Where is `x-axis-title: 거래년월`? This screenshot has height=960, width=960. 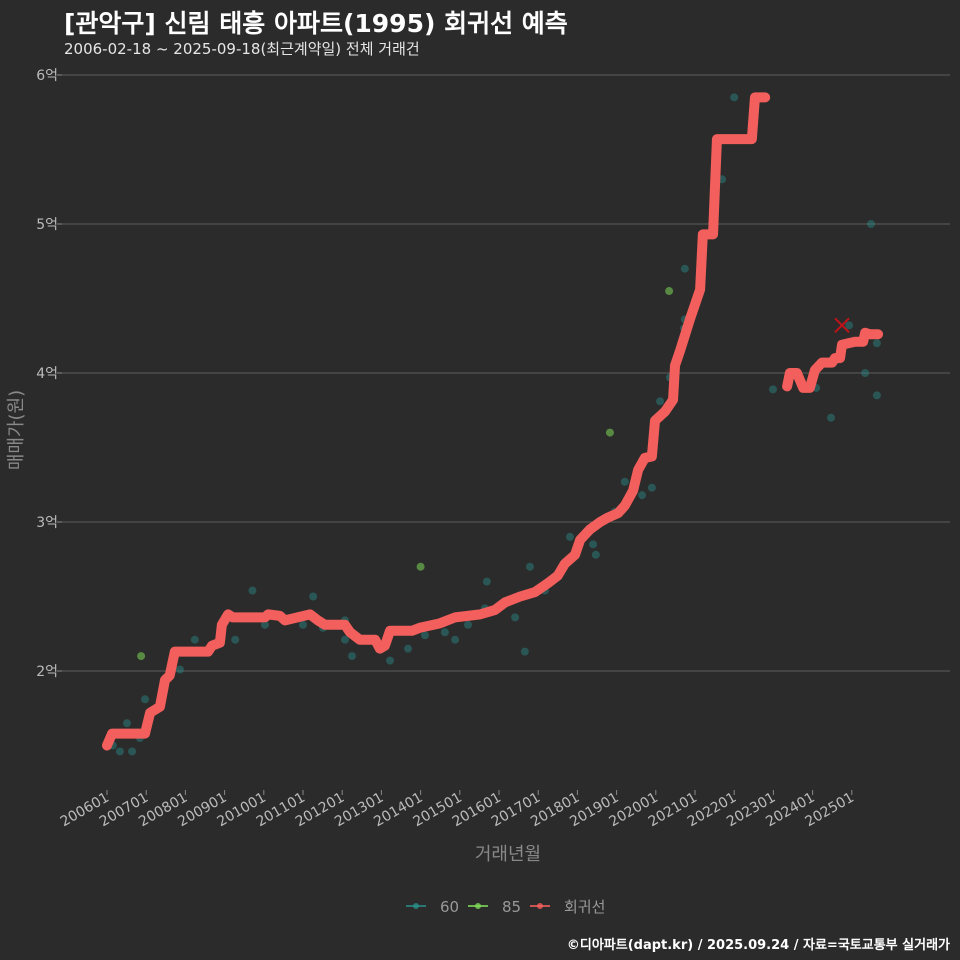
x-axis-title: 거래년월 is located at coordinates (508, 854).